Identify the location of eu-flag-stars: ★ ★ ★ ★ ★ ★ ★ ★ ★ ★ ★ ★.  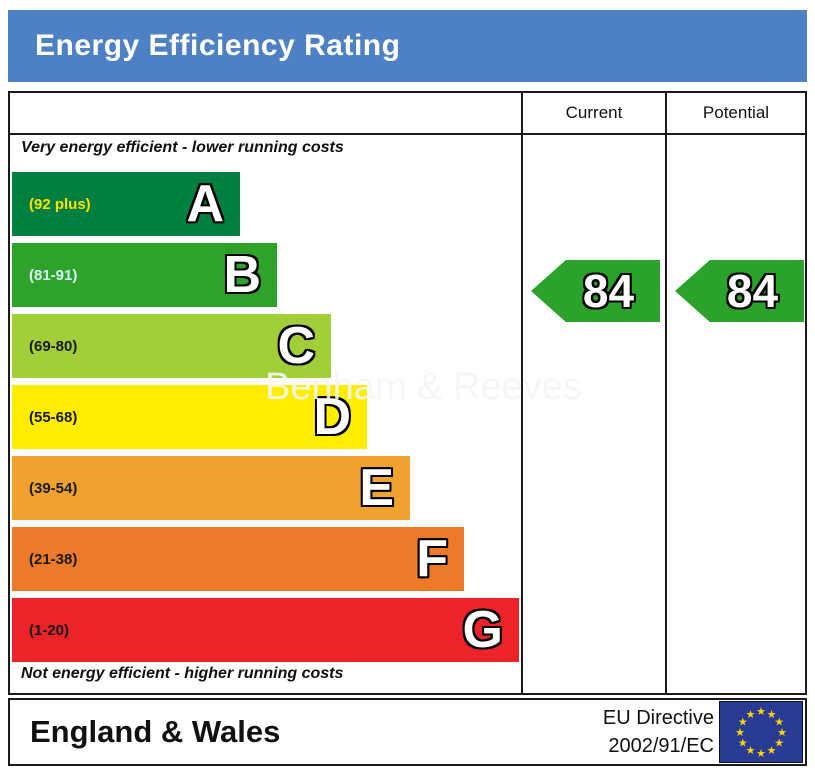
(761, 732).